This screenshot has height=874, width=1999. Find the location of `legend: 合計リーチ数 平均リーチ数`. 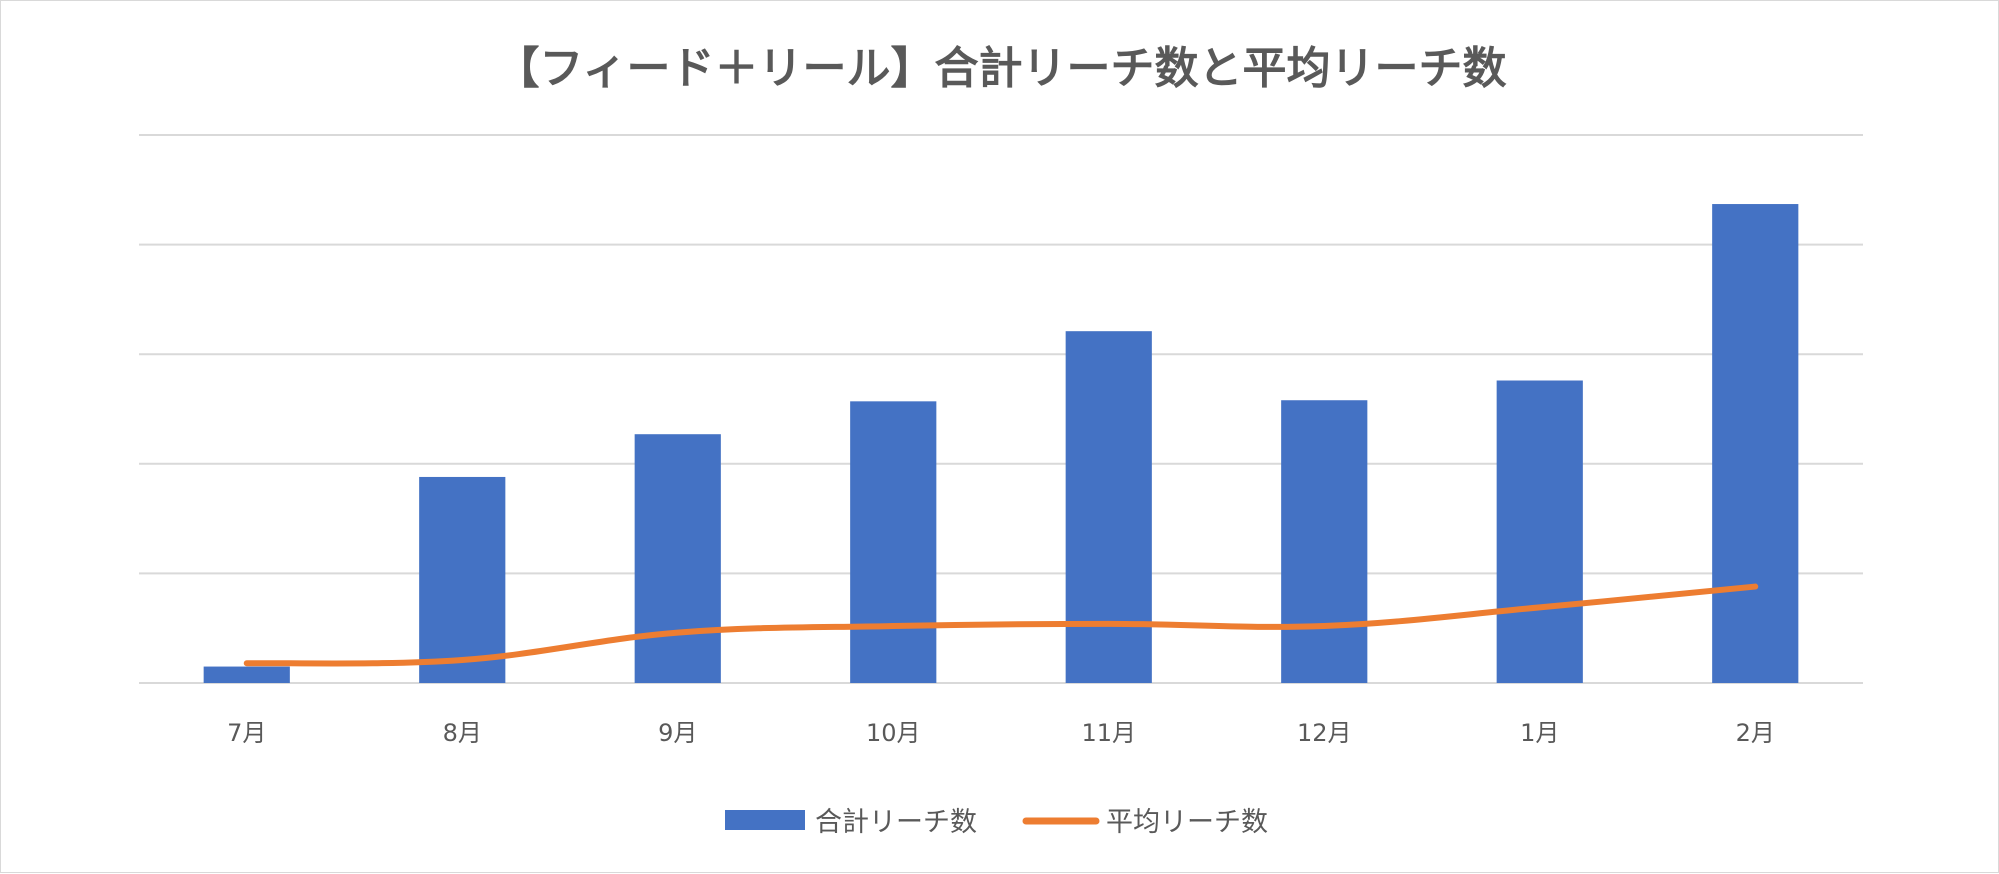

legend: 合計リーチ数 平均リーチ数 is located at coordinates (996, 822).